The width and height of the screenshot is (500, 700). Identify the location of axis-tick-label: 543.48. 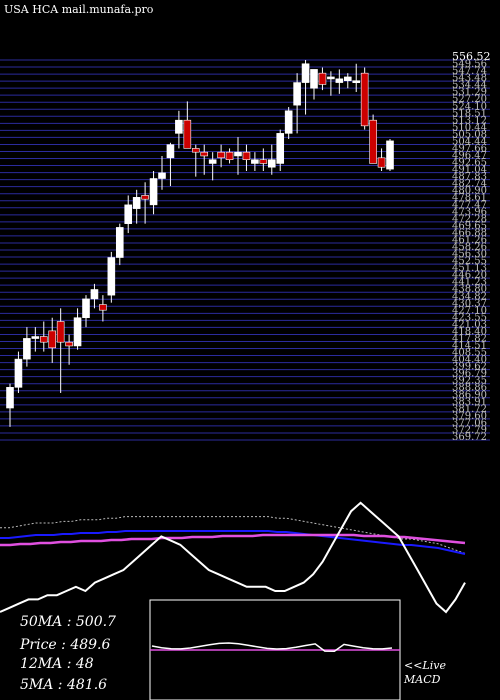
(469, 78).